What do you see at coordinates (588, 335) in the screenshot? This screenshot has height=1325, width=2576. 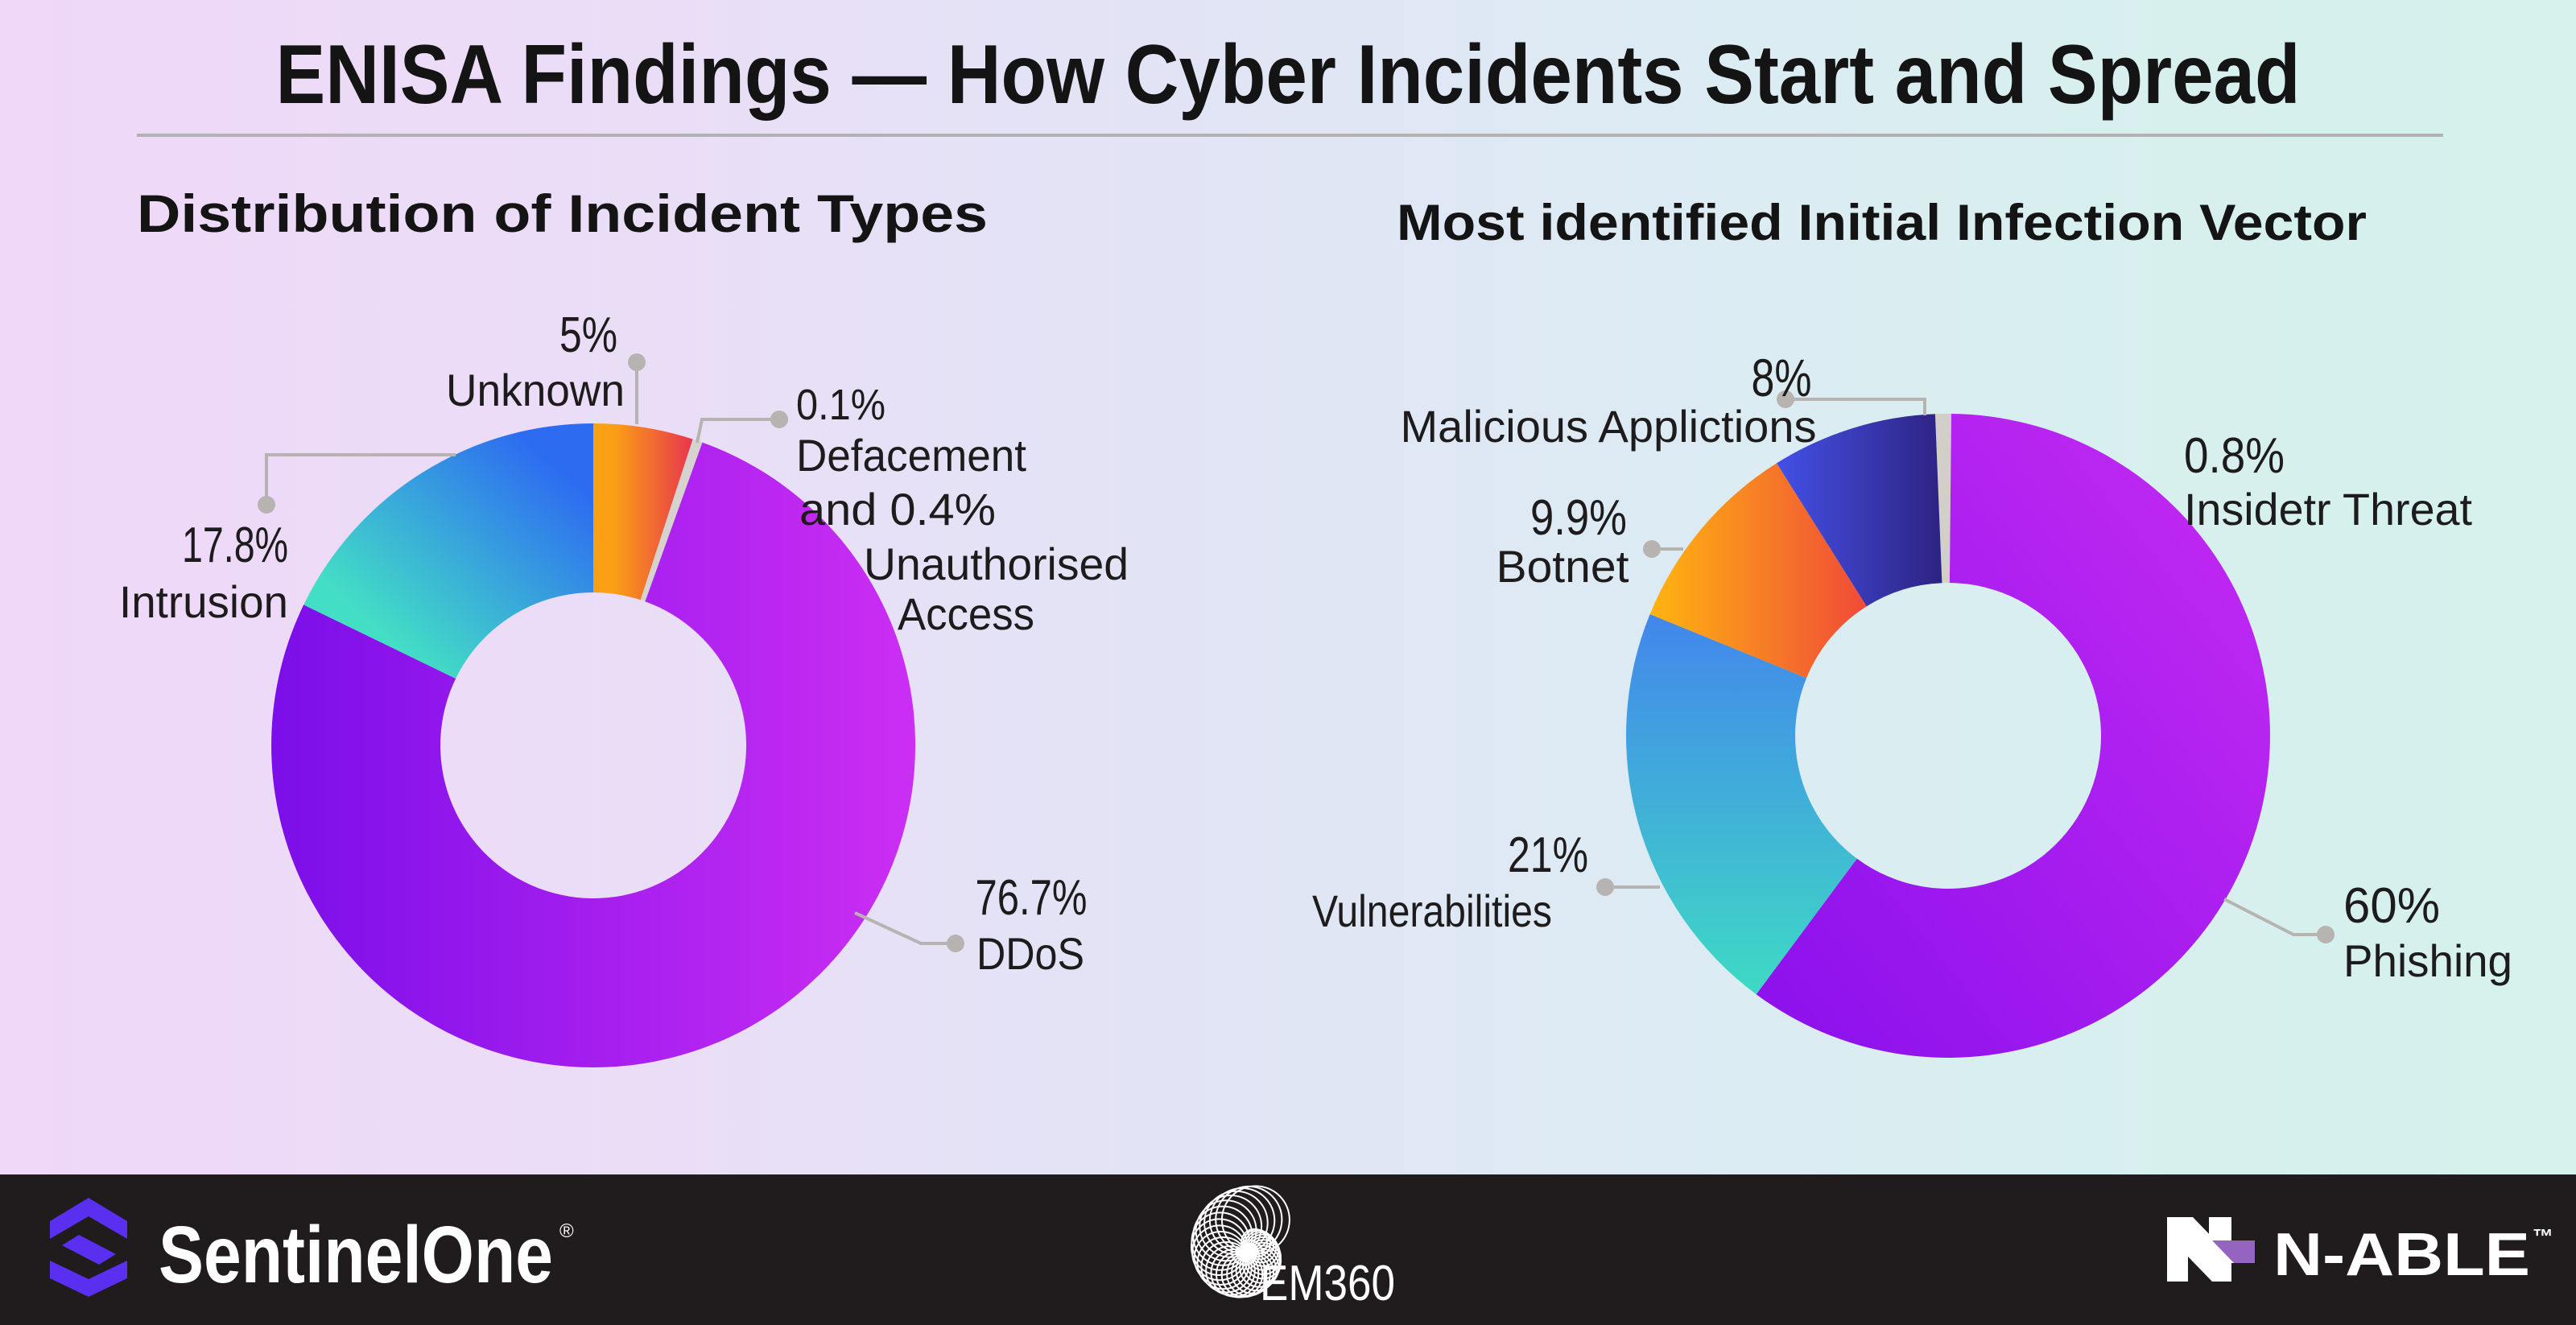 I see `svg-text: 5%` at bounding box center [588, 335].